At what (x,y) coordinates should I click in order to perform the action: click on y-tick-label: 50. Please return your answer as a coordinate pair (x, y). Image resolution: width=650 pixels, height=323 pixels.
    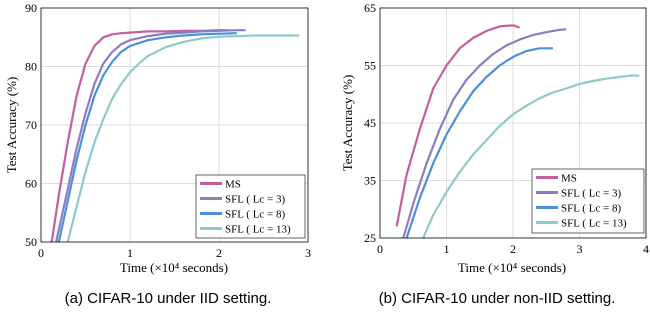
    Looking at the image, I should click on (31, 242).